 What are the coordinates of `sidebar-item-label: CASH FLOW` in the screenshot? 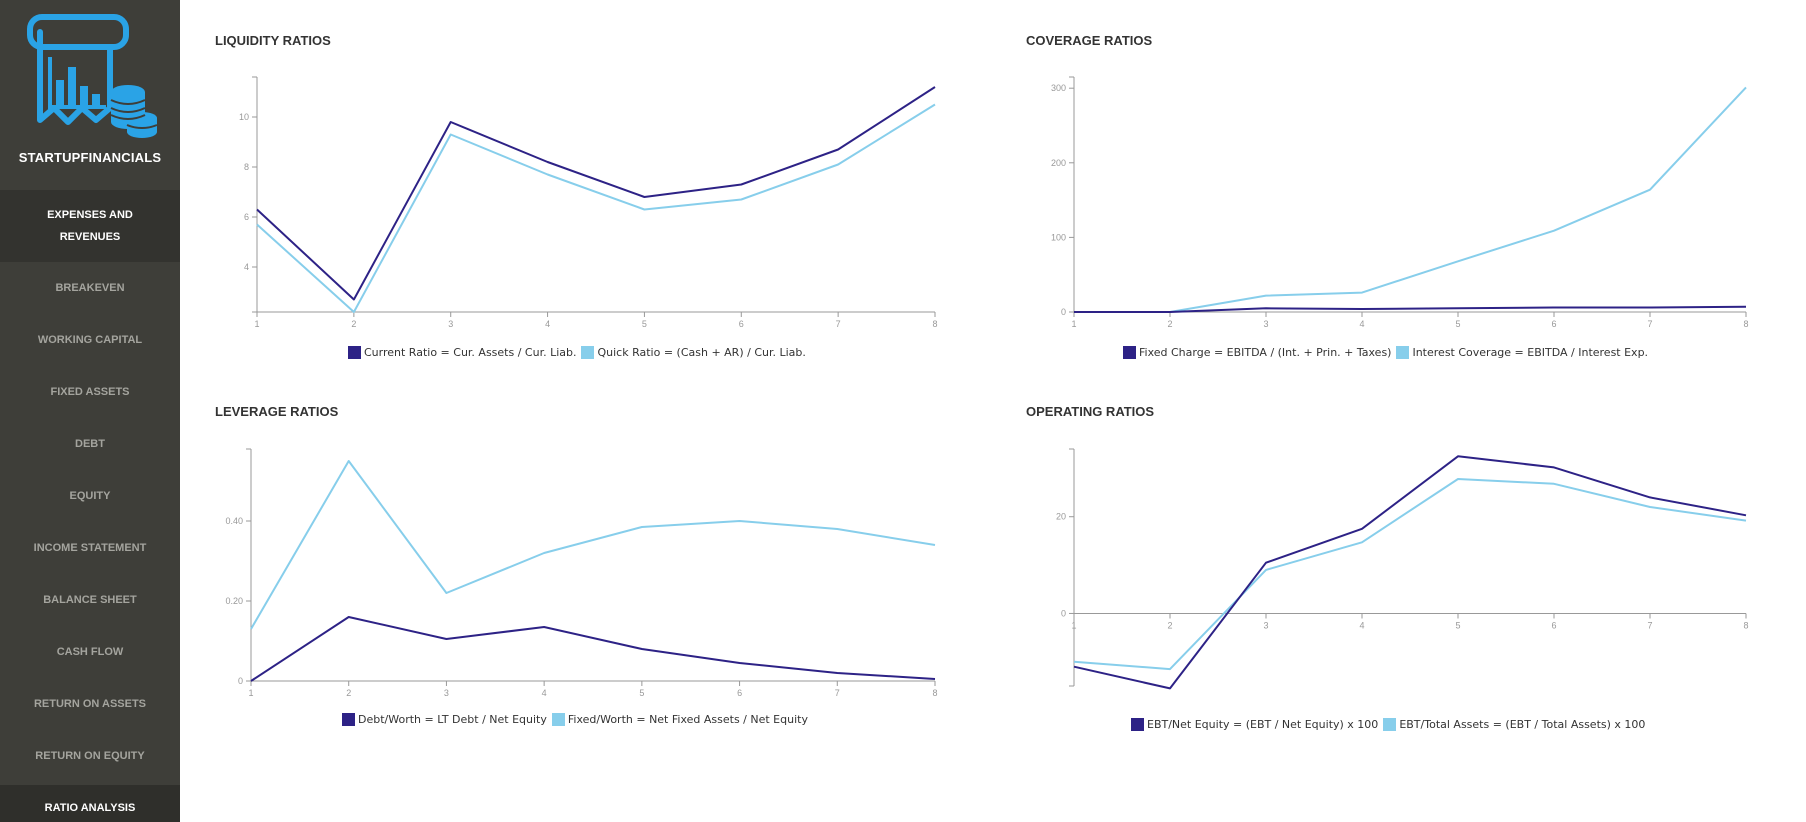 It's located at (90, 652).